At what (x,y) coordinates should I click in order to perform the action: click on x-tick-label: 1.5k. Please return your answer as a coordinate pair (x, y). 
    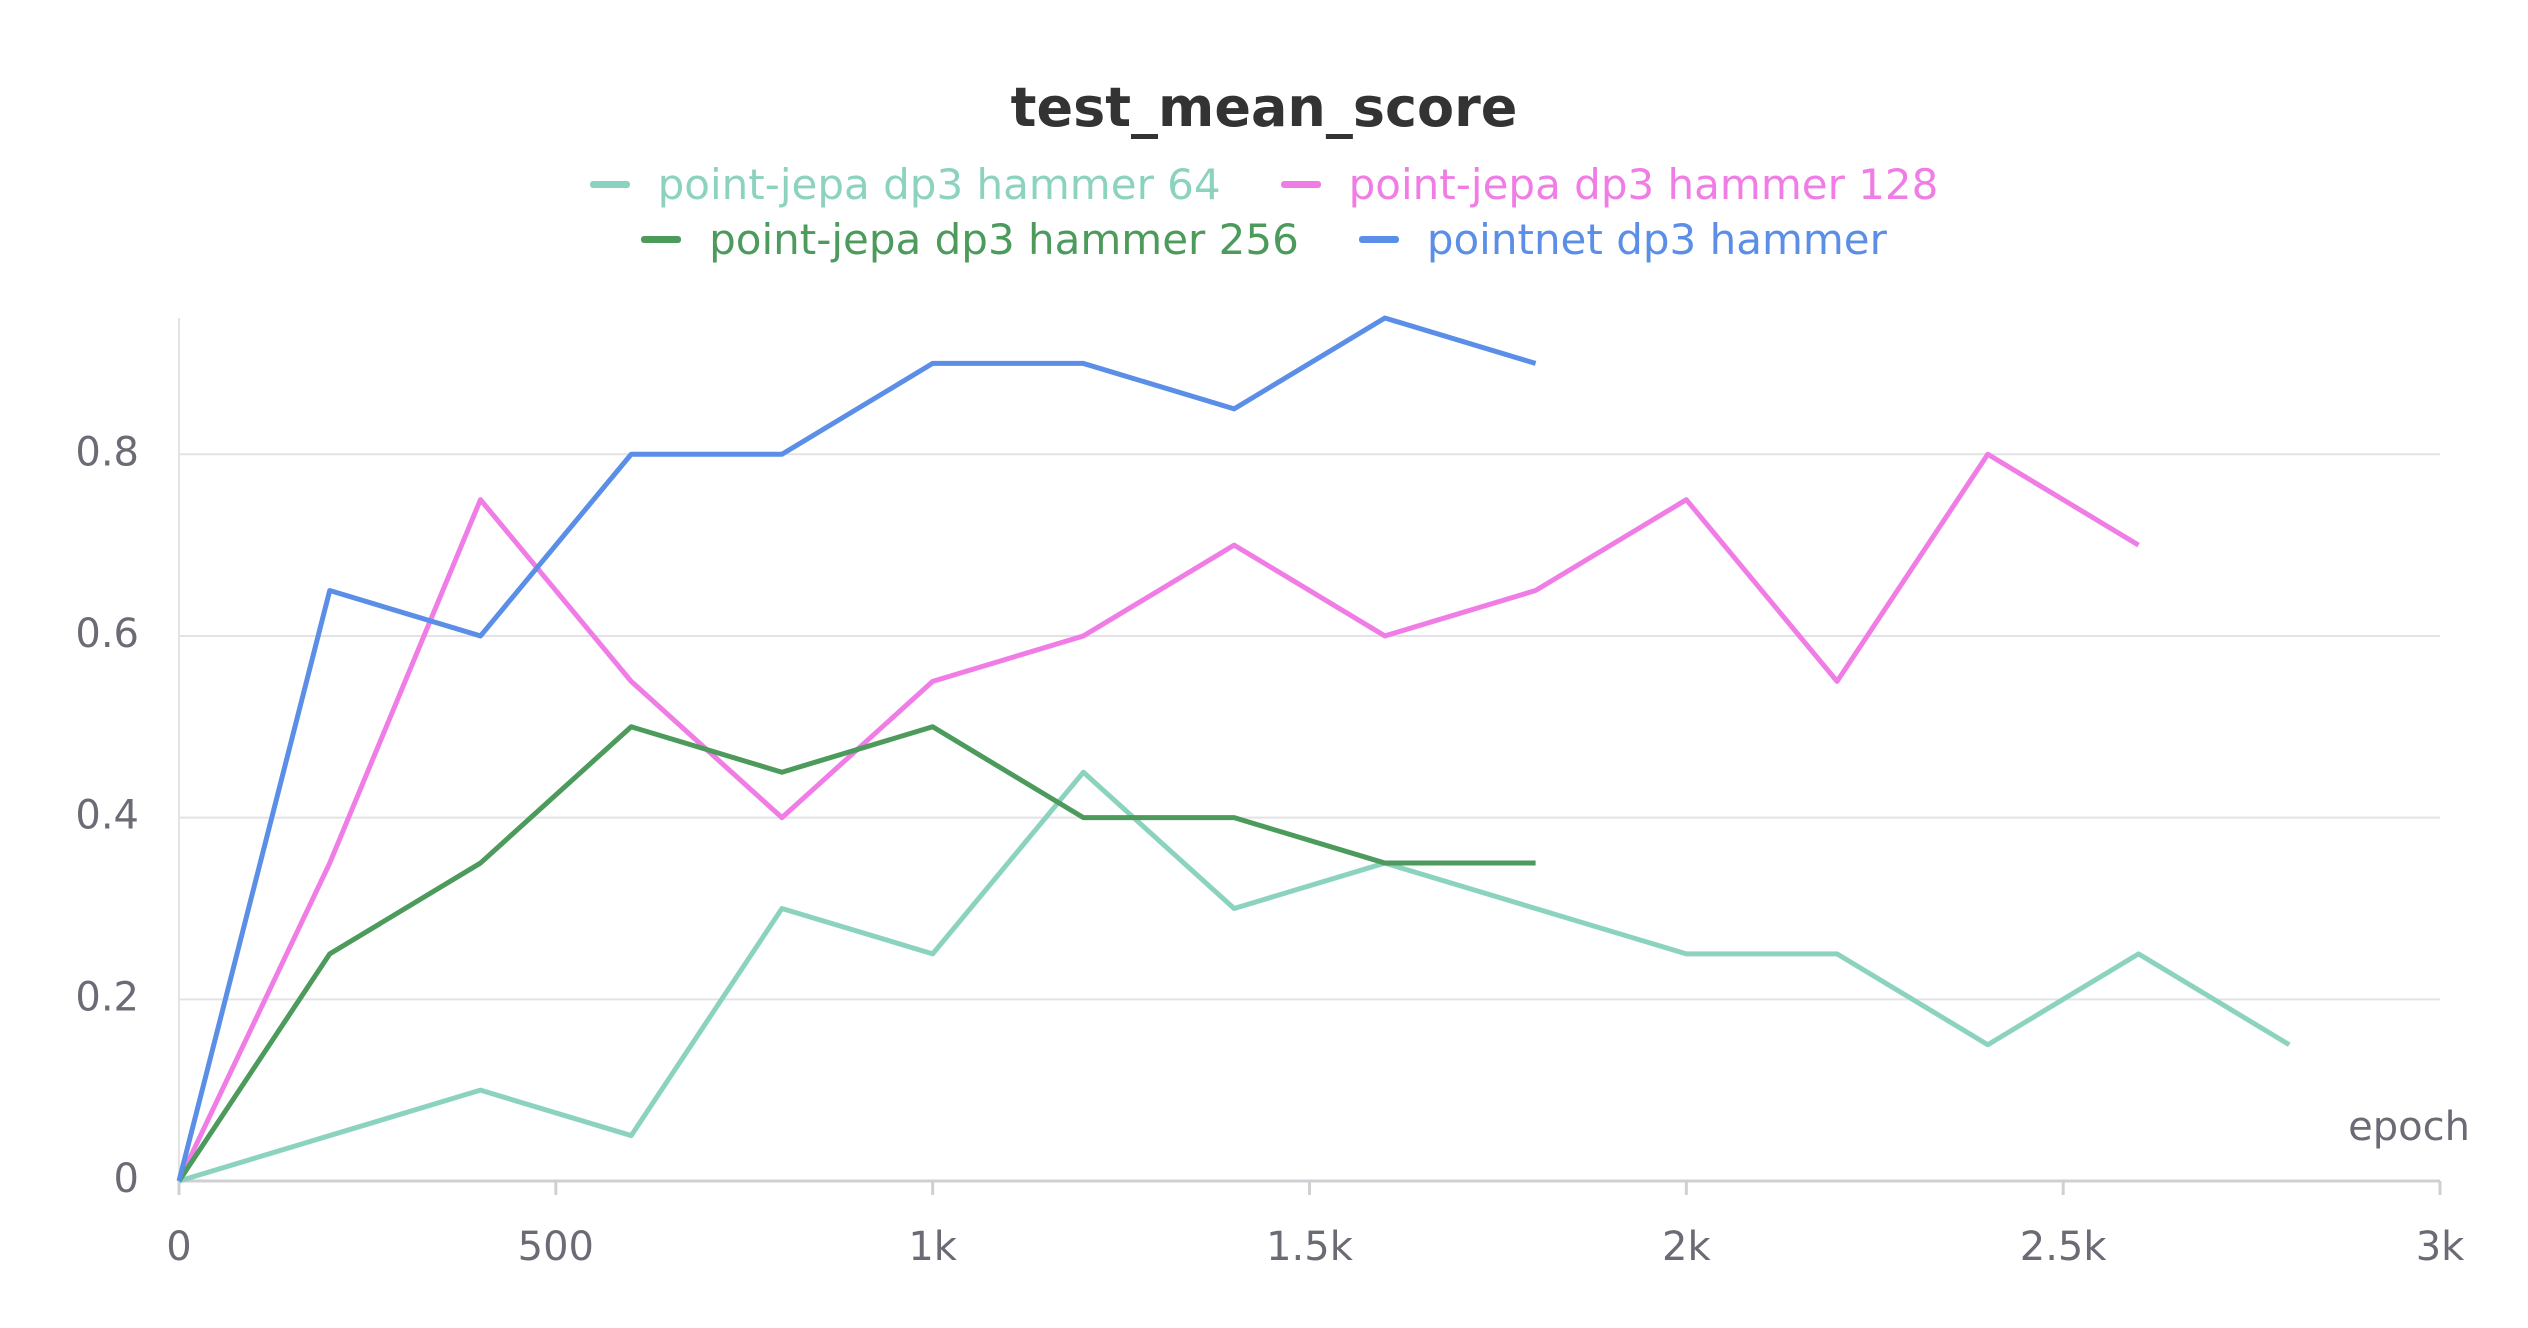
    Looking at the image, I should click on (1310, 1247).